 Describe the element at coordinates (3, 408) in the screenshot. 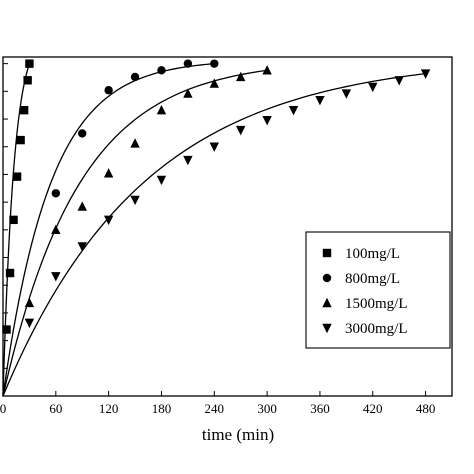

I see `x-tick-label: 0` at that location.